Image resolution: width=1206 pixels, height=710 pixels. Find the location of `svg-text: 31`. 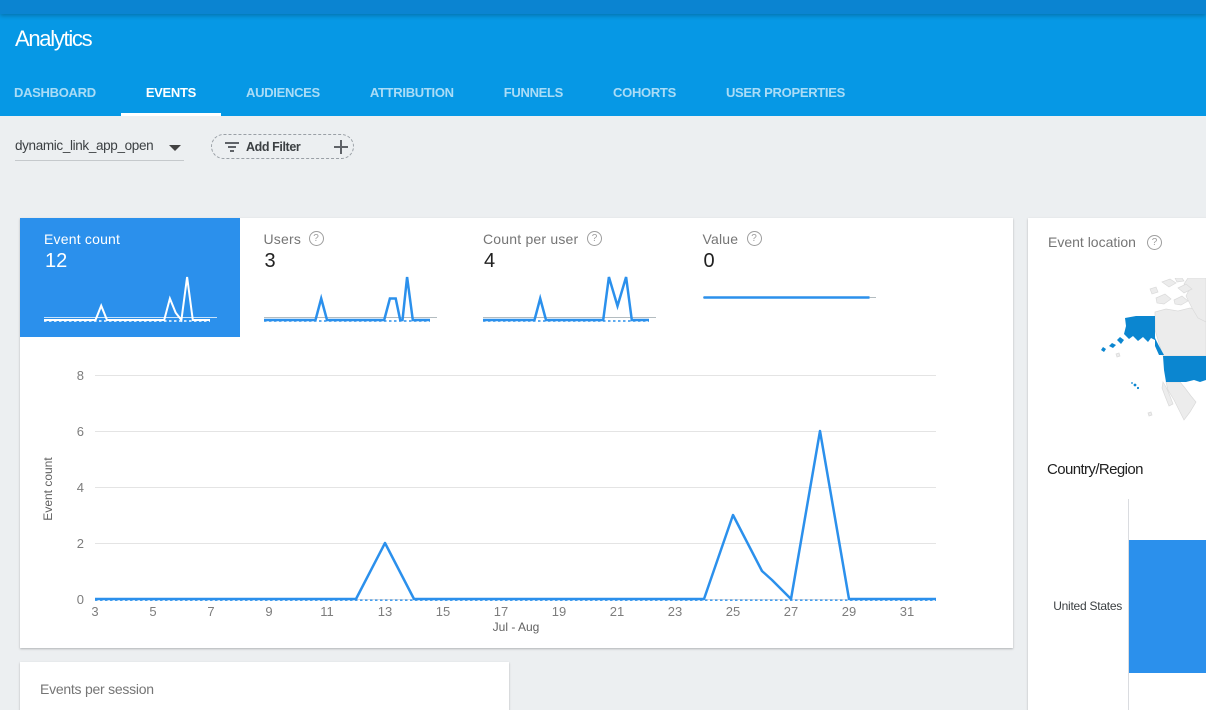

svg-text: 31 is located at coordinates (907, 611).